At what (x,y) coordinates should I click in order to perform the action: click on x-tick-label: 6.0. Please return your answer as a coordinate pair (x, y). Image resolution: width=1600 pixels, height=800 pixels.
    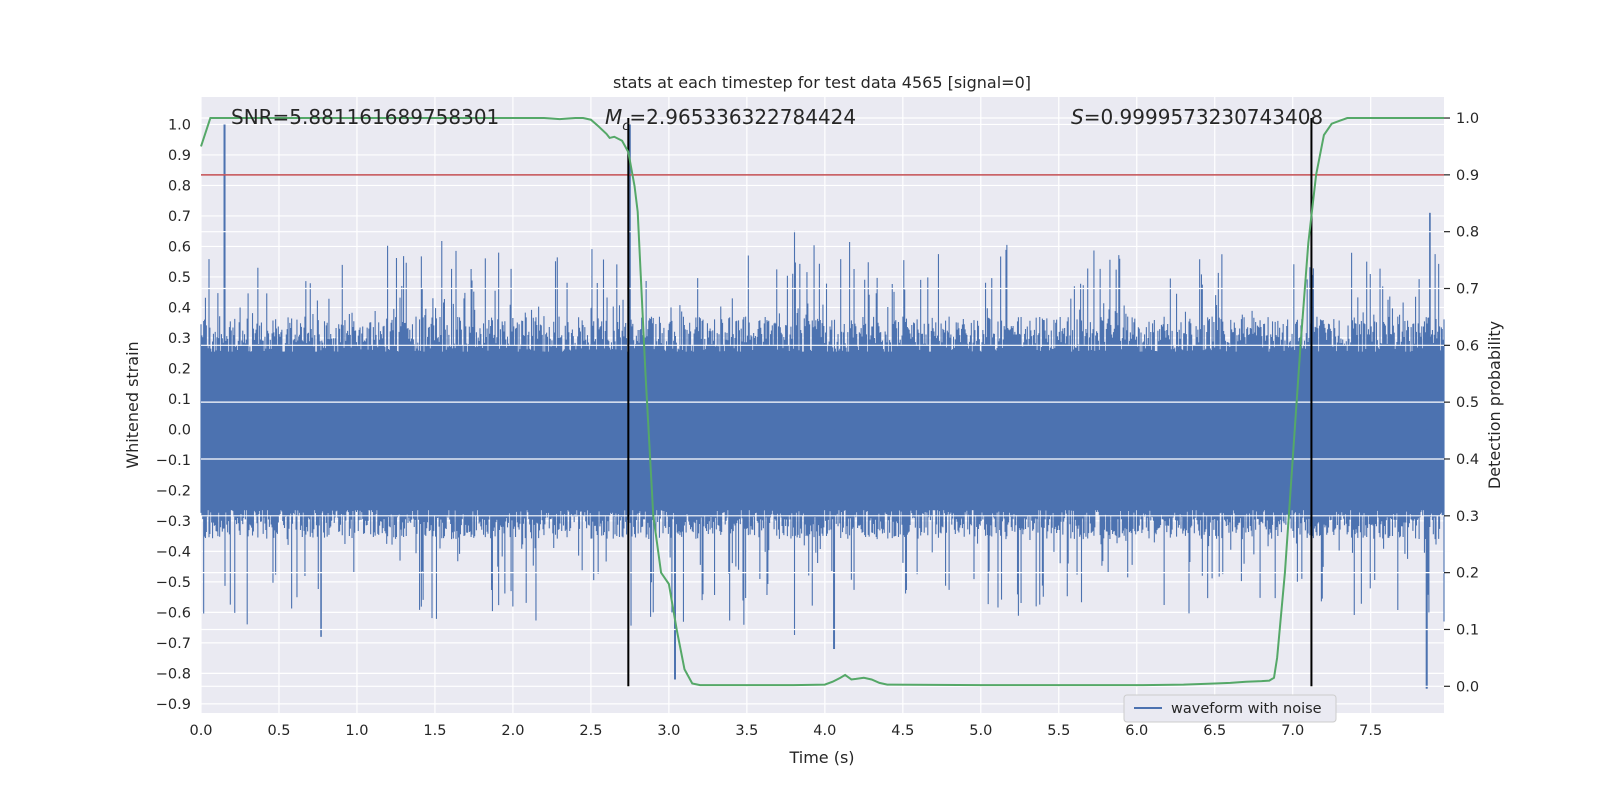
    Looking at the image, I should click on (1136, 731).